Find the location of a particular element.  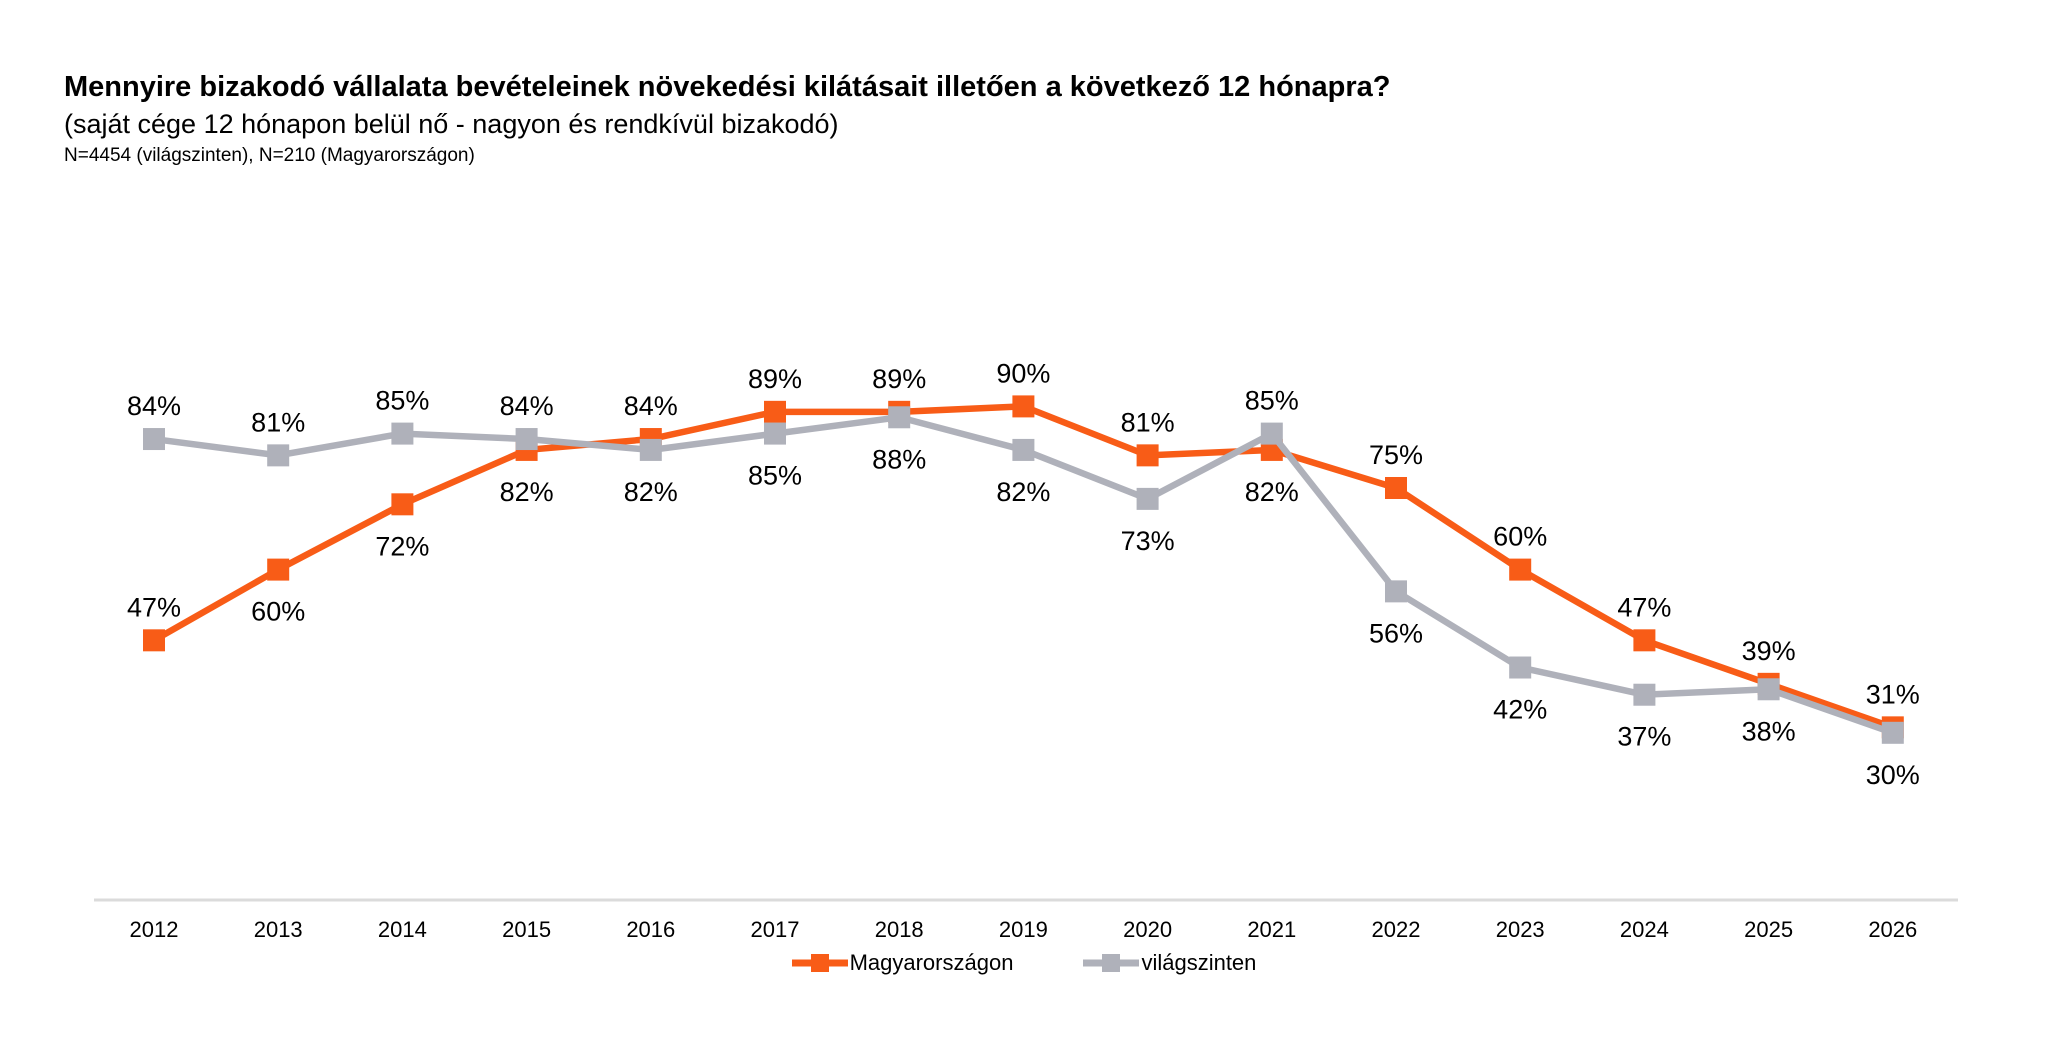

legend-marker-vilagszinten-icon is located at coordinates (1111, 963).